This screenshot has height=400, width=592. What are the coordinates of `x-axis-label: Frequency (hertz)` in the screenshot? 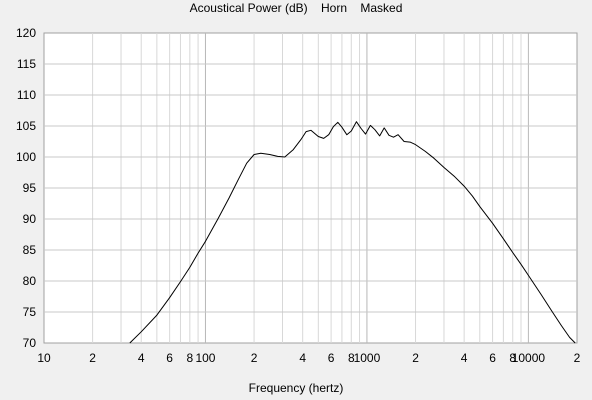 It's located at (296, 388).